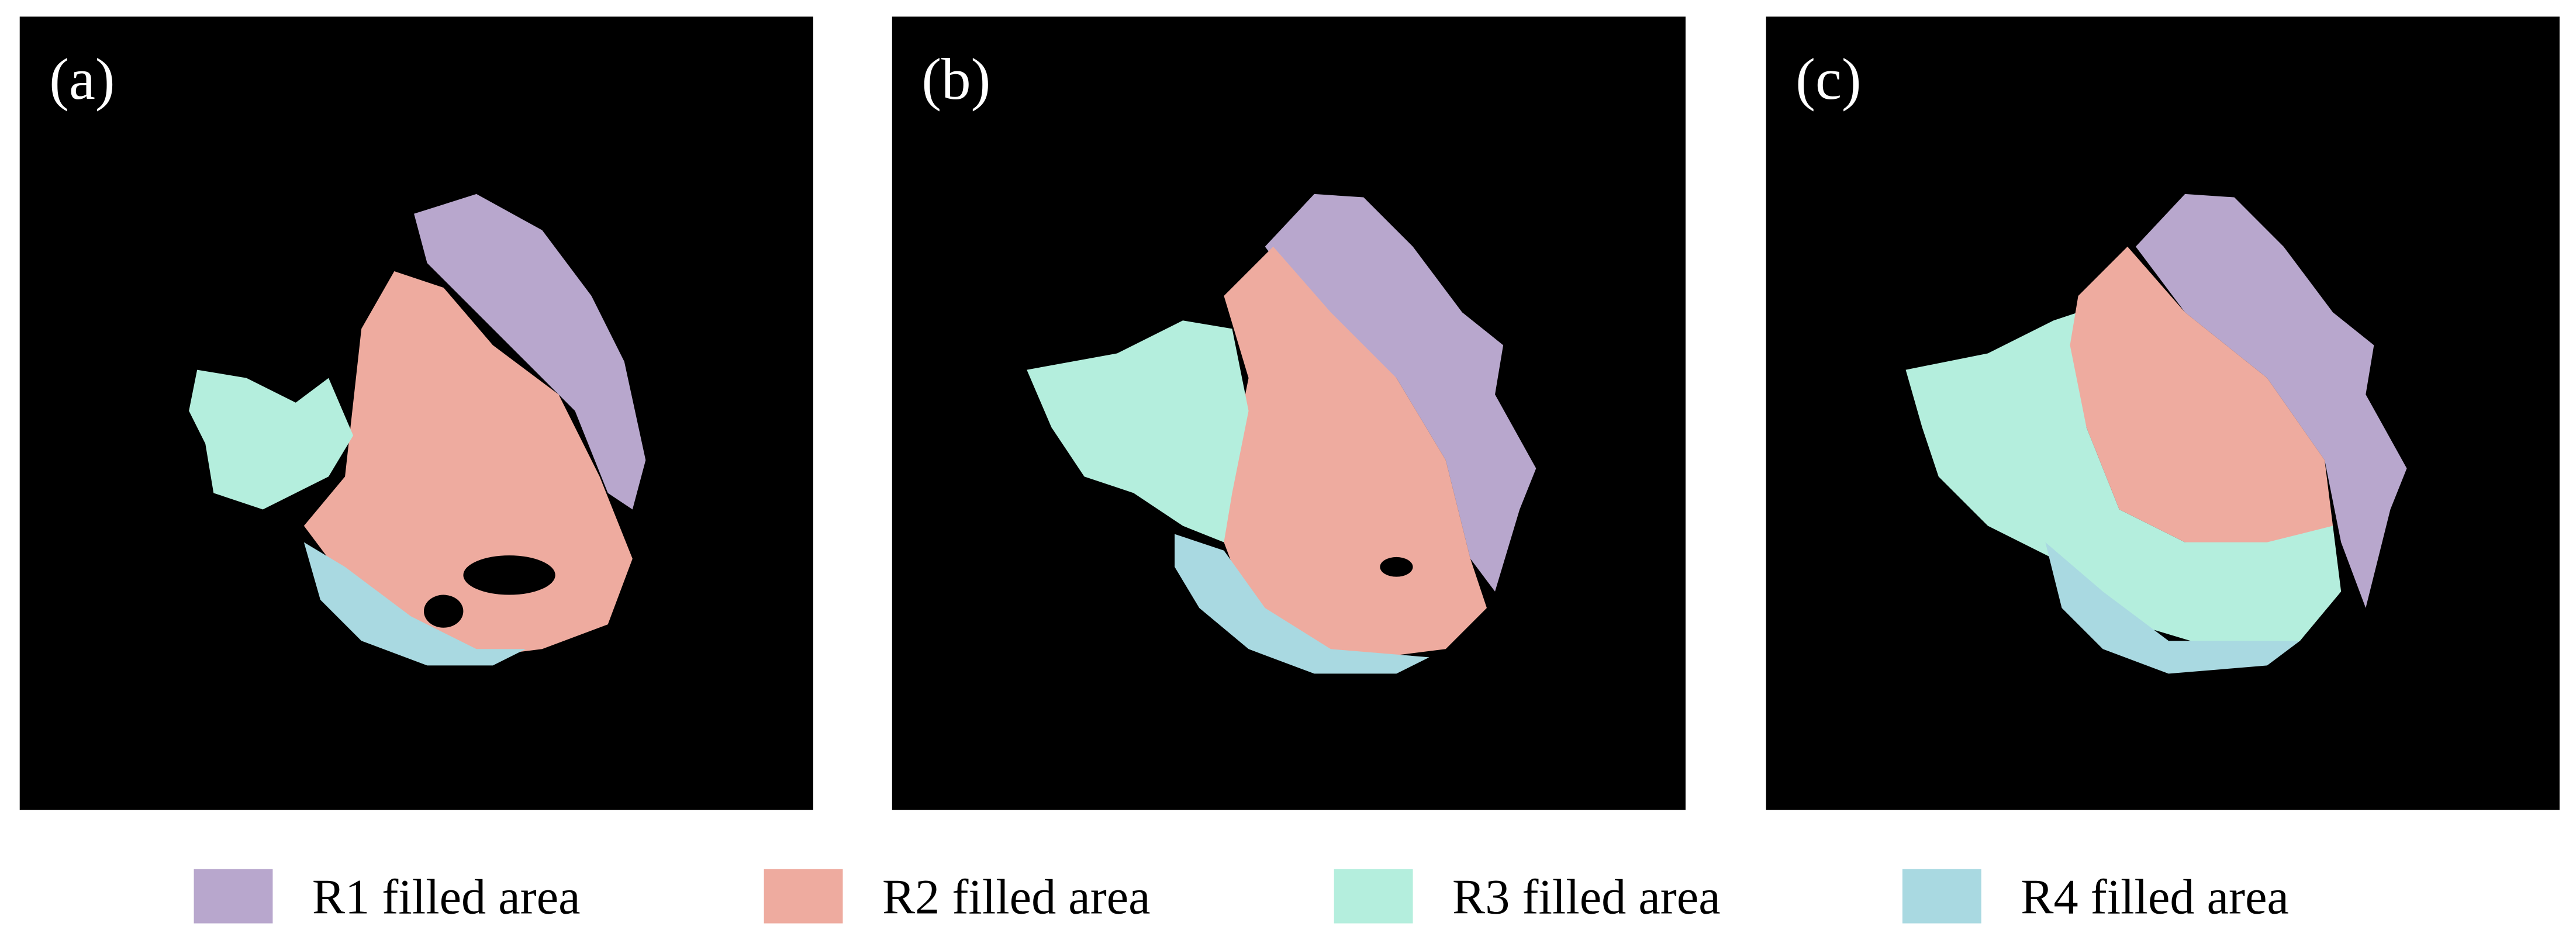  What do you see at coordinates (1828, 79) in the screenshot?
I see `panel-label: (c)` at bounding box center [1828, 79].